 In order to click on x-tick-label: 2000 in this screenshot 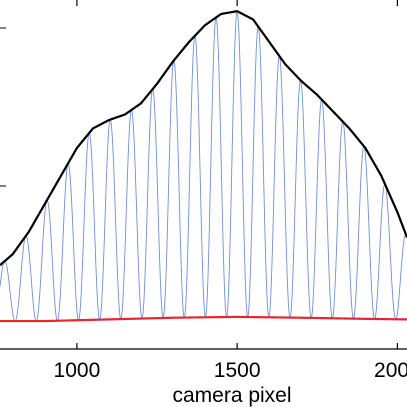, I will do `click(390, 370)`.